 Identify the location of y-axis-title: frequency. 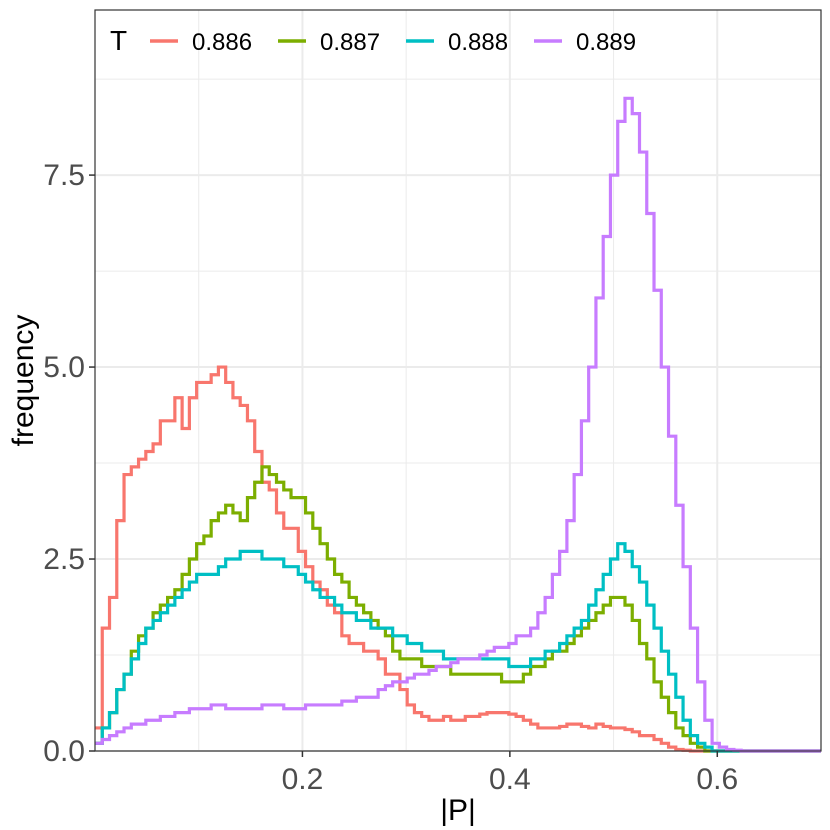
(23, 381).